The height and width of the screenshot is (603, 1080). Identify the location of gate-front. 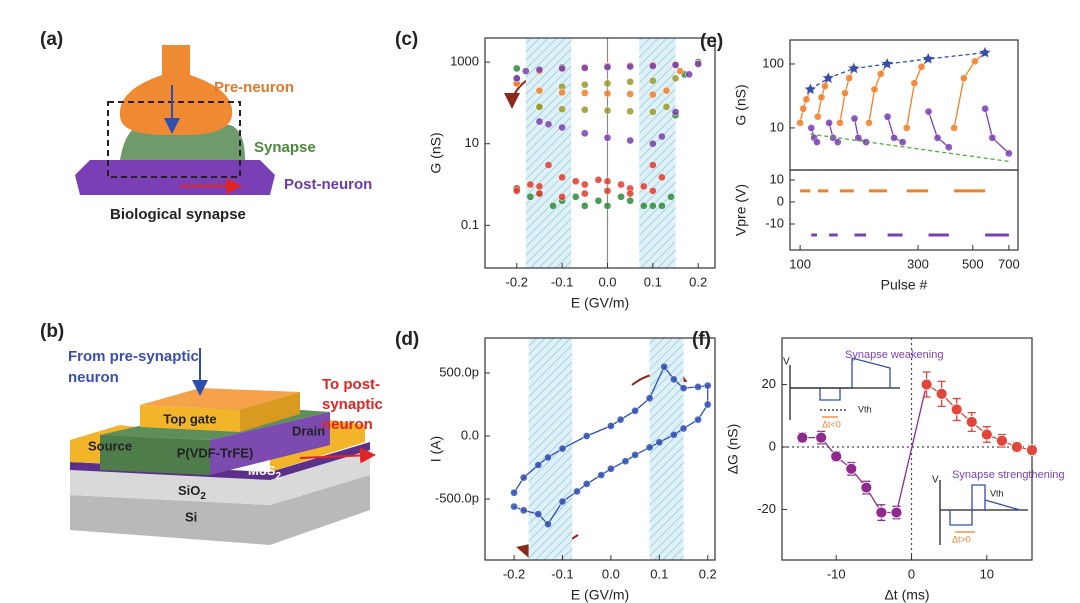
(190, 418).